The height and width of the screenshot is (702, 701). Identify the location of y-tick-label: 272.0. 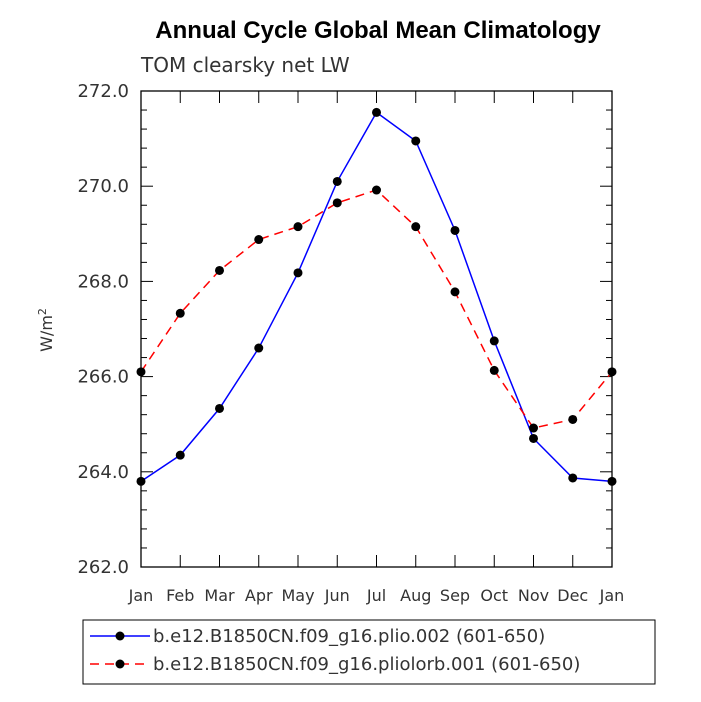
(103, 91).